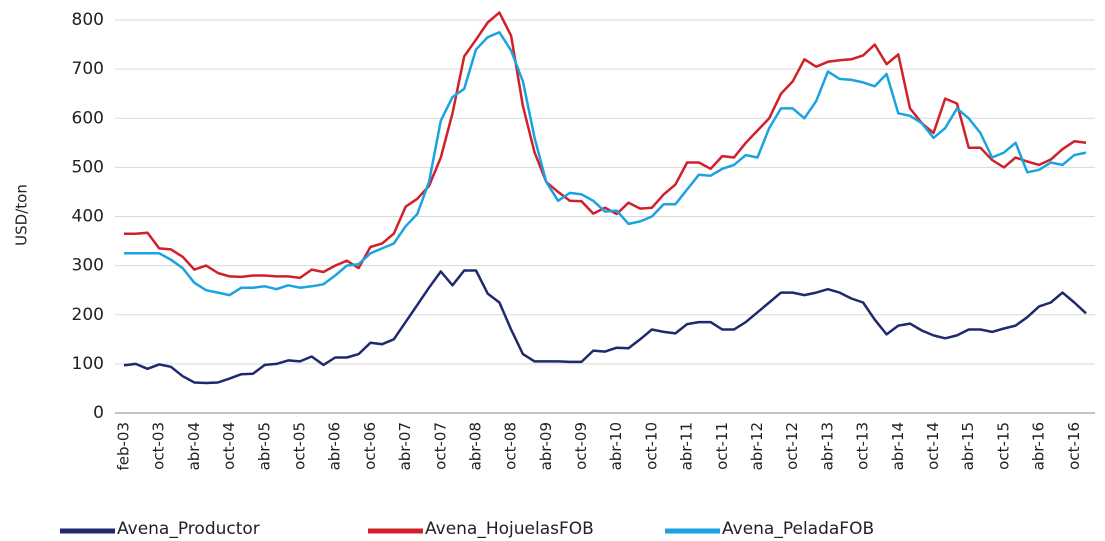  Describe the element at coordinates (370, 446) in the screenshot. I see `x-tick-label: oct-06` at that location.